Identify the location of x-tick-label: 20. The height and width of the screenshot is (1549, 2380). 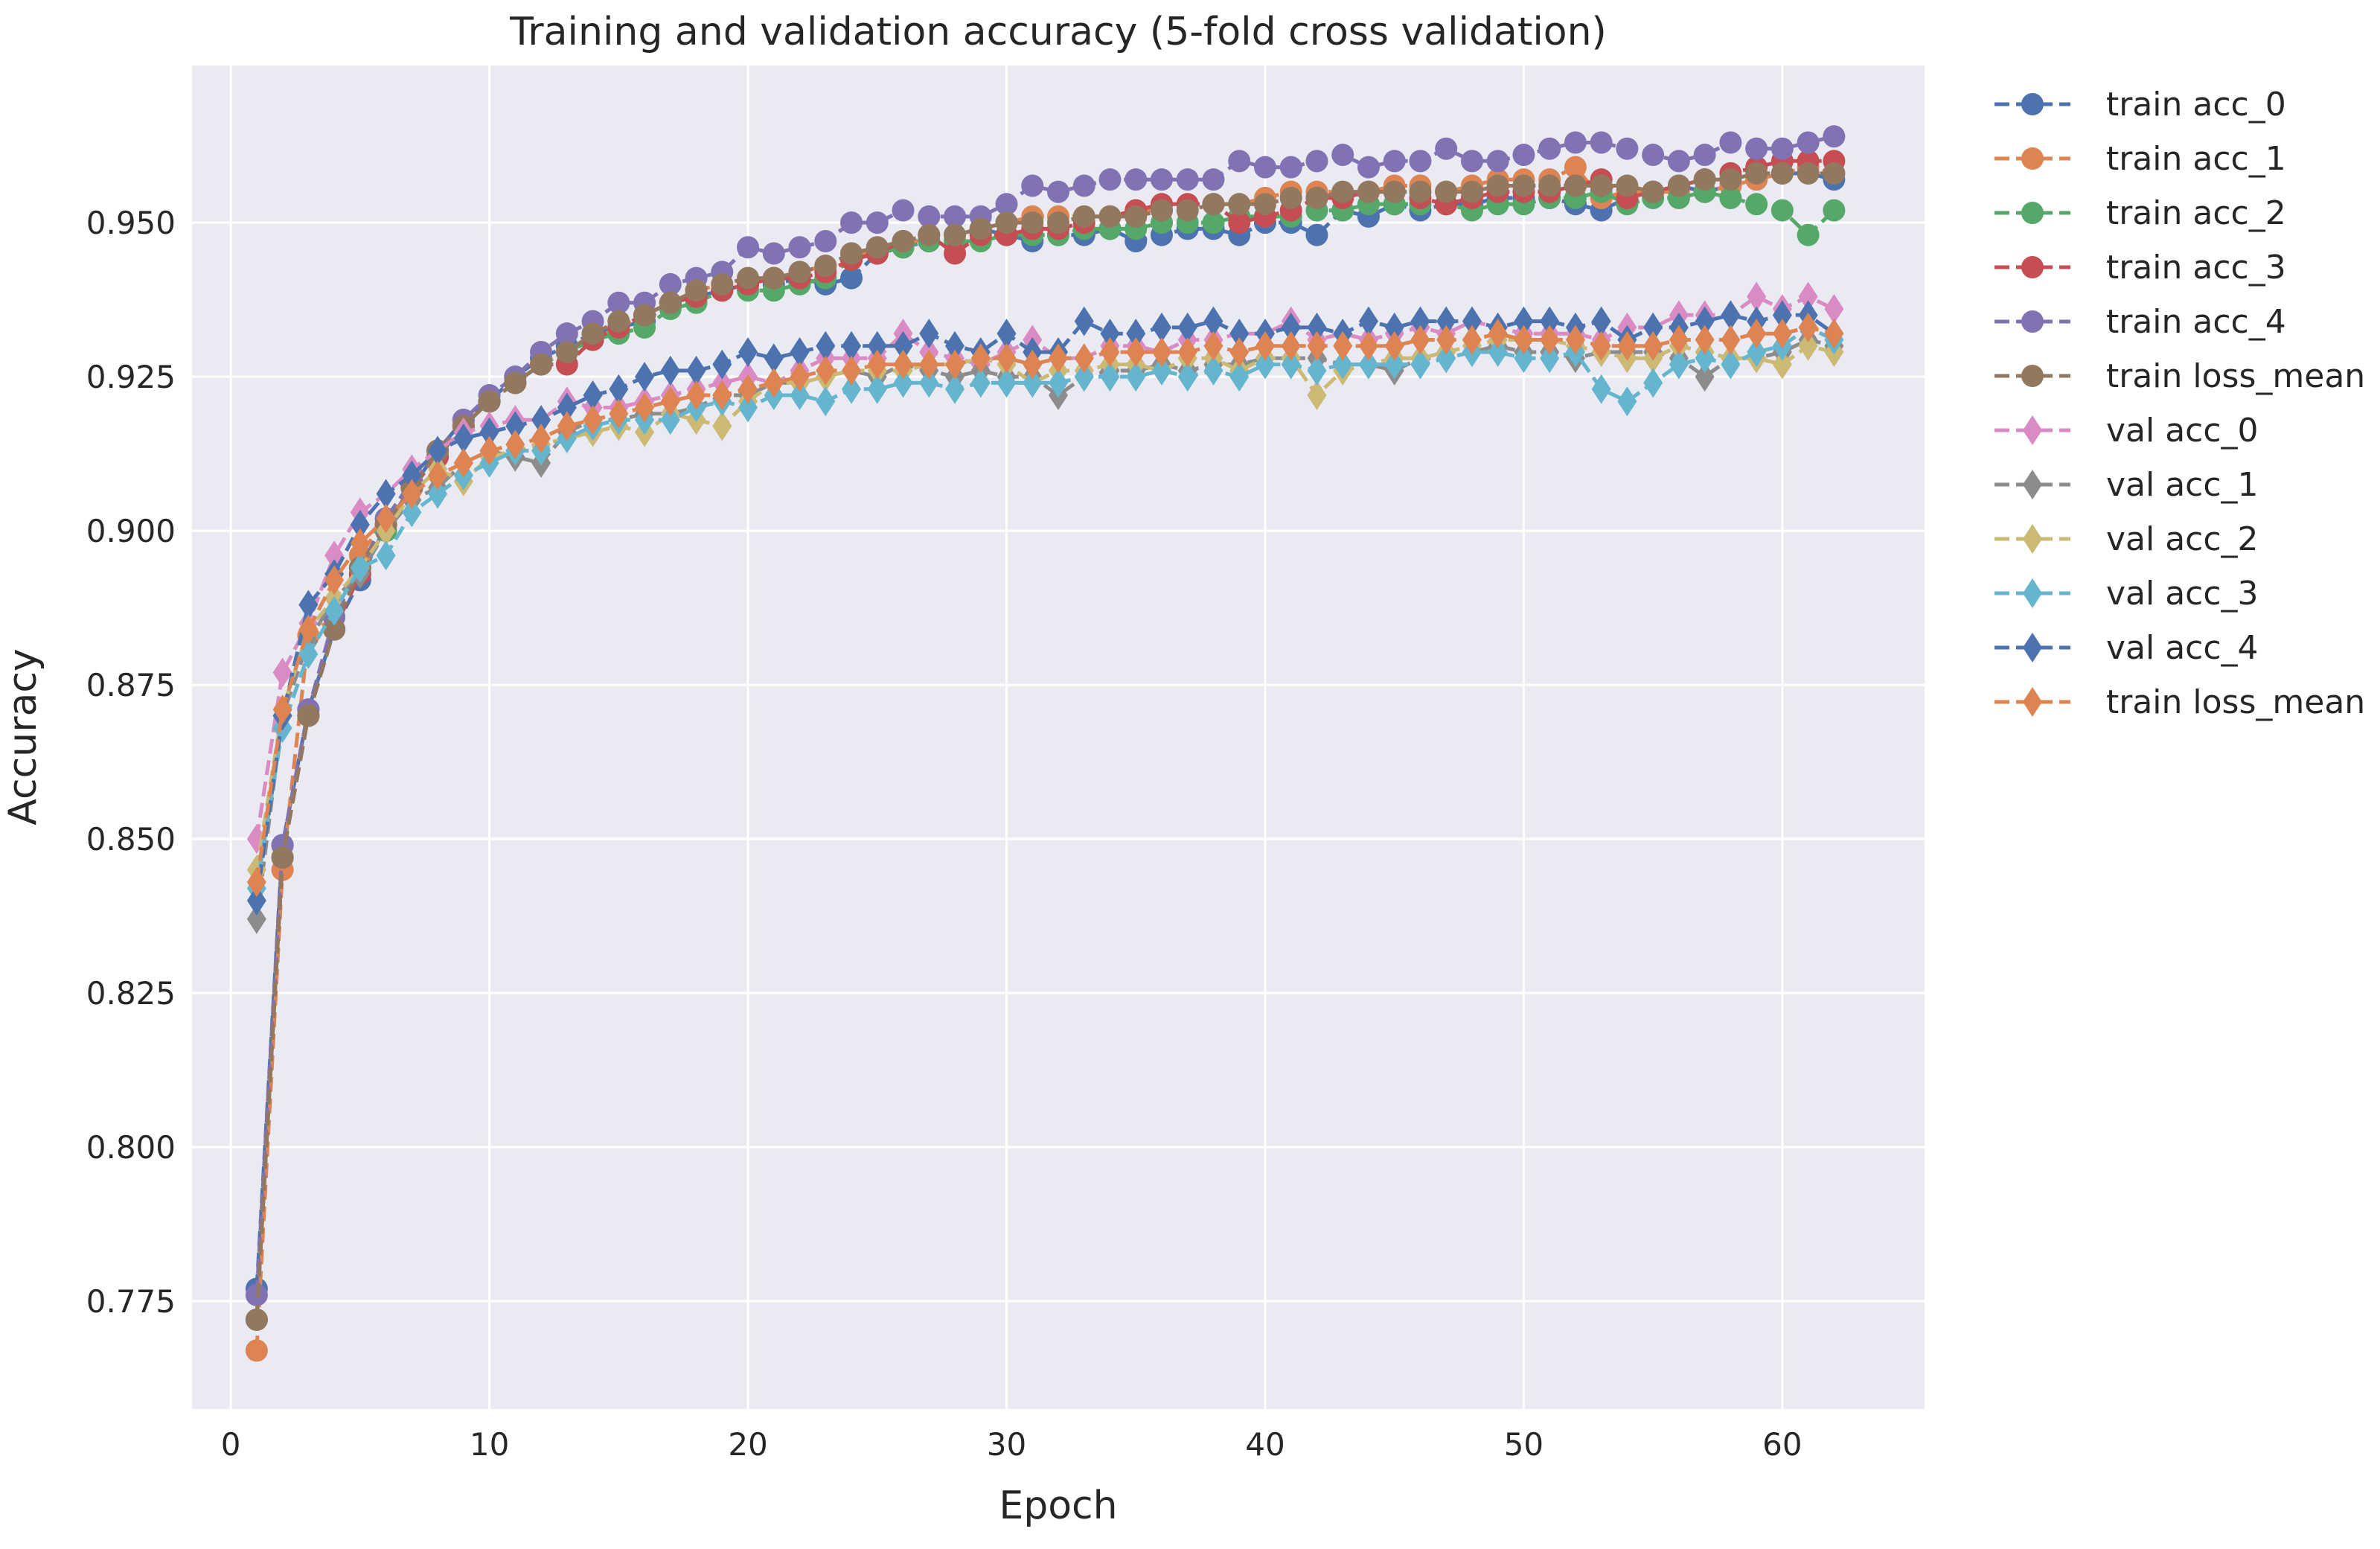
(747, 1444).